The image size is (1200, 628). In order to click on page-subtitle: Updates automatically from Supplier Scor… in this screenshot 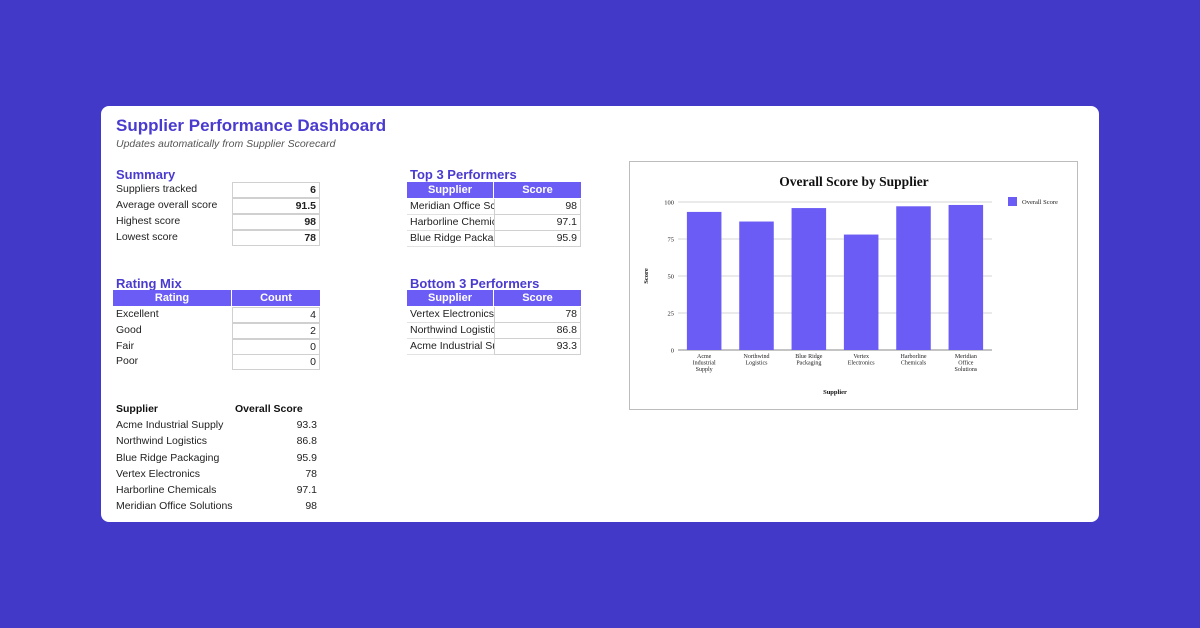, I will do `click(226, 144)`.